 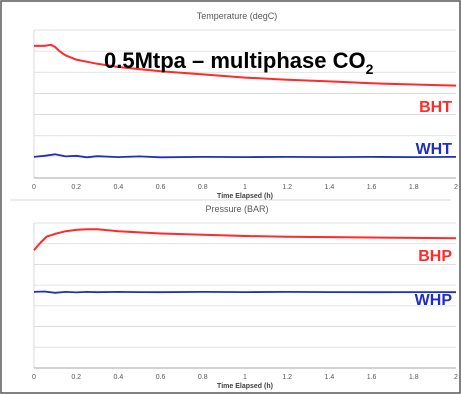 What do you see at coordinates (245, 239) in the screenshot?
I see `series-line-bhp` at bounding box center [245, 239].